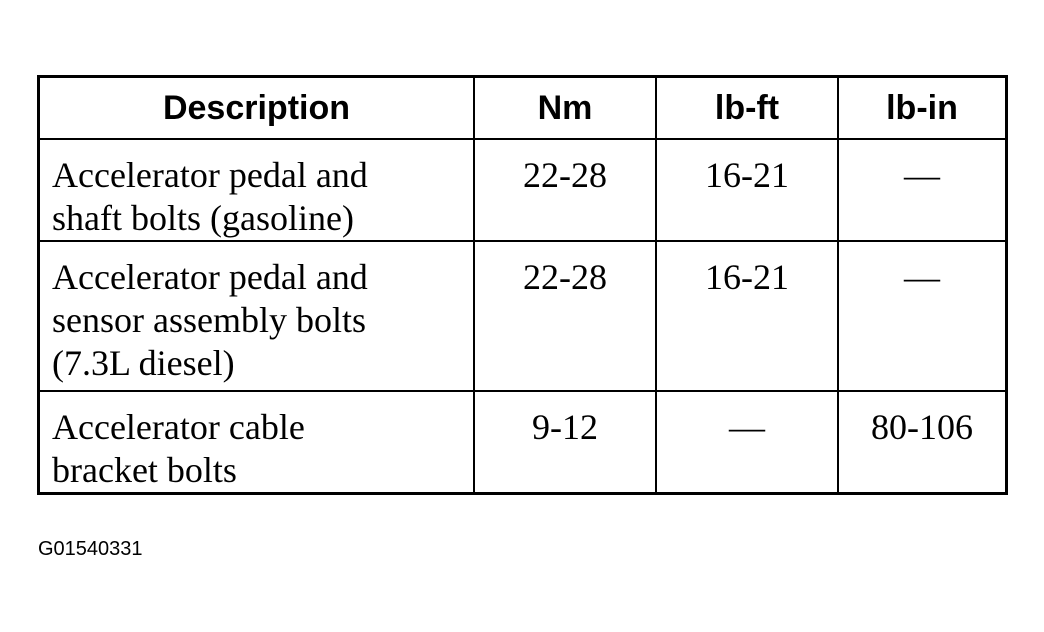 This screenshot has height=632, width=1044. Describe the element at coordinates (747, 107) in the screenshot. I see `header-lb-ft: lb-ft` at that location.